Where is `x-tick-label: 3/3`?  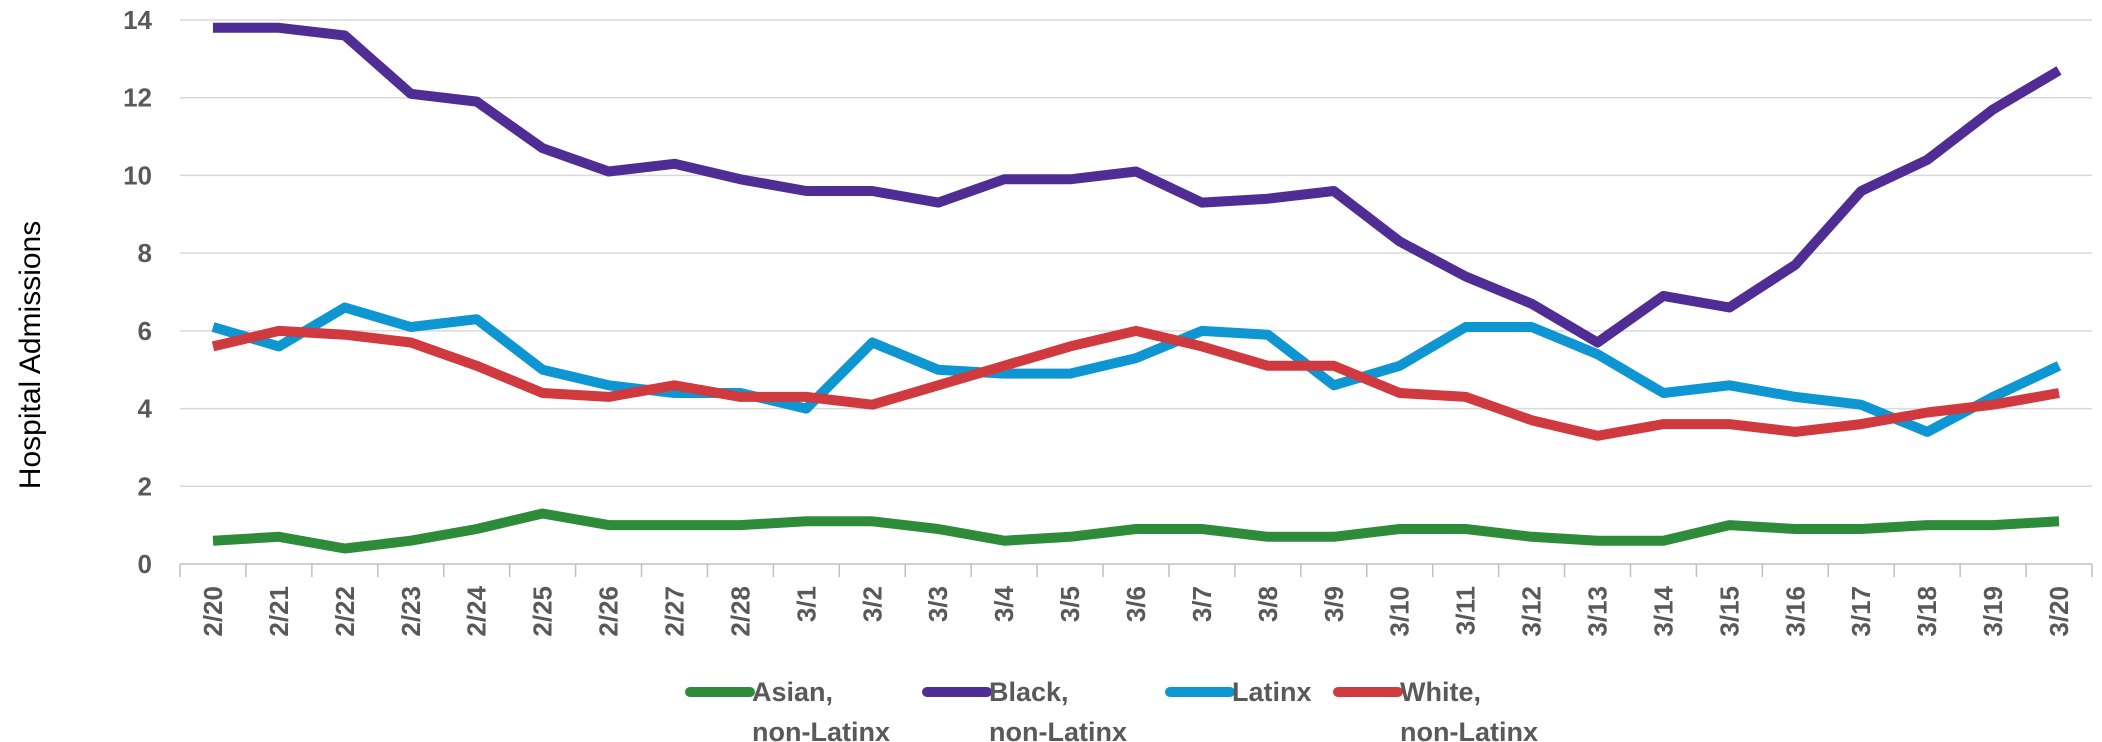
x-tick-label: 3/3 is located at coordinates (938, 604).